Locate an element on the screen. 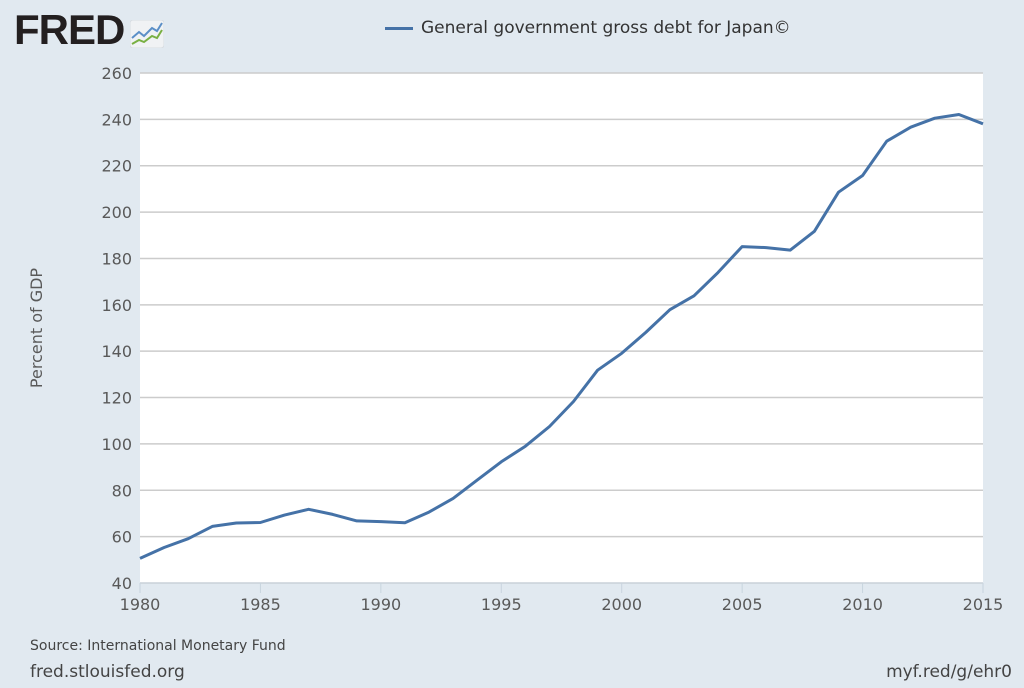 The image size is (1024, 688). x-tick-label: 2015 is located at coordinates (983, 604).